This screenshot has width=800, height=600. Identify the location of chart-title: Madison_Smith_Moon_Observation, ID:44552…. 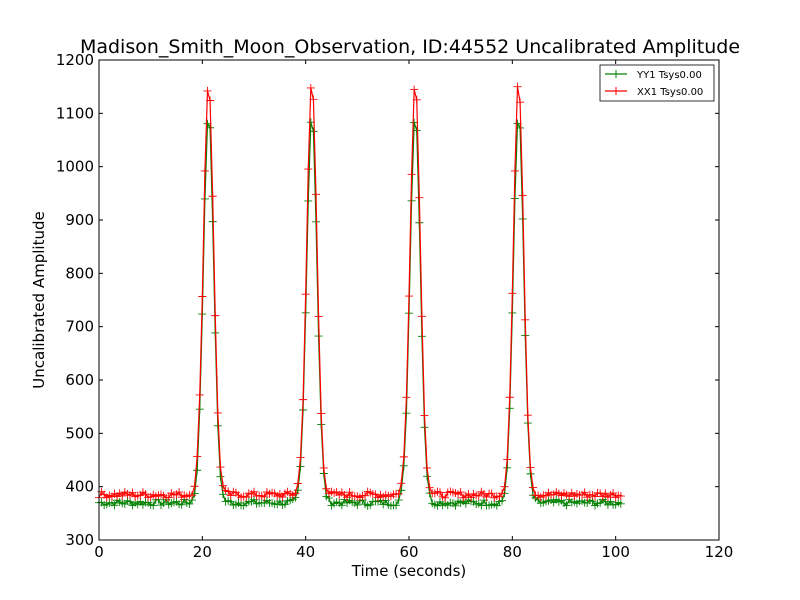
(410, 47).